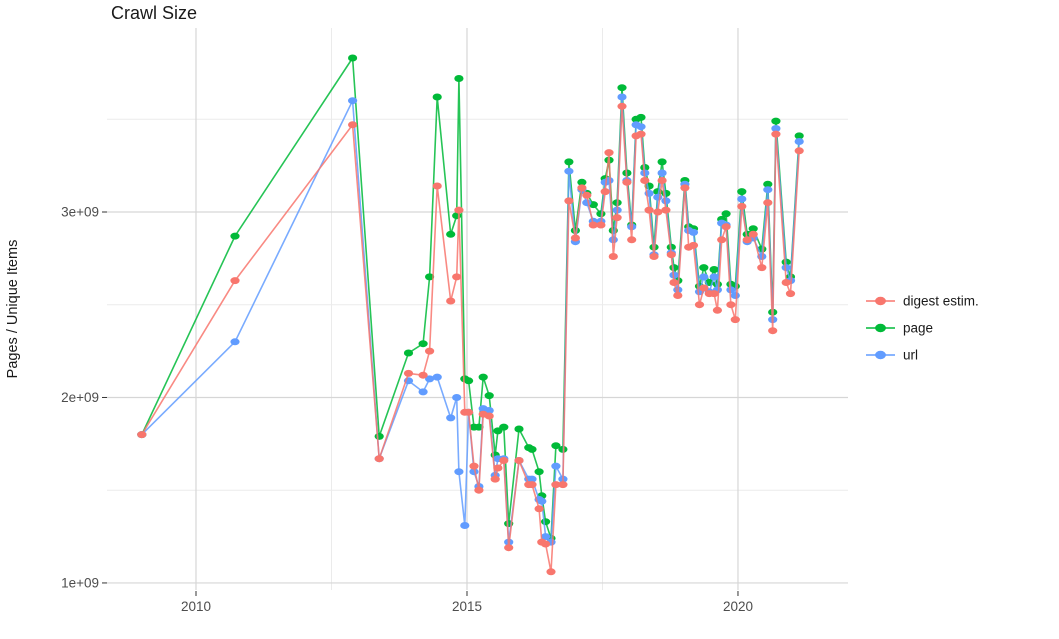 The width and height of the screenshot is (1059, 639). I want to click on x-tick-label: 2010, so click(196, 606).